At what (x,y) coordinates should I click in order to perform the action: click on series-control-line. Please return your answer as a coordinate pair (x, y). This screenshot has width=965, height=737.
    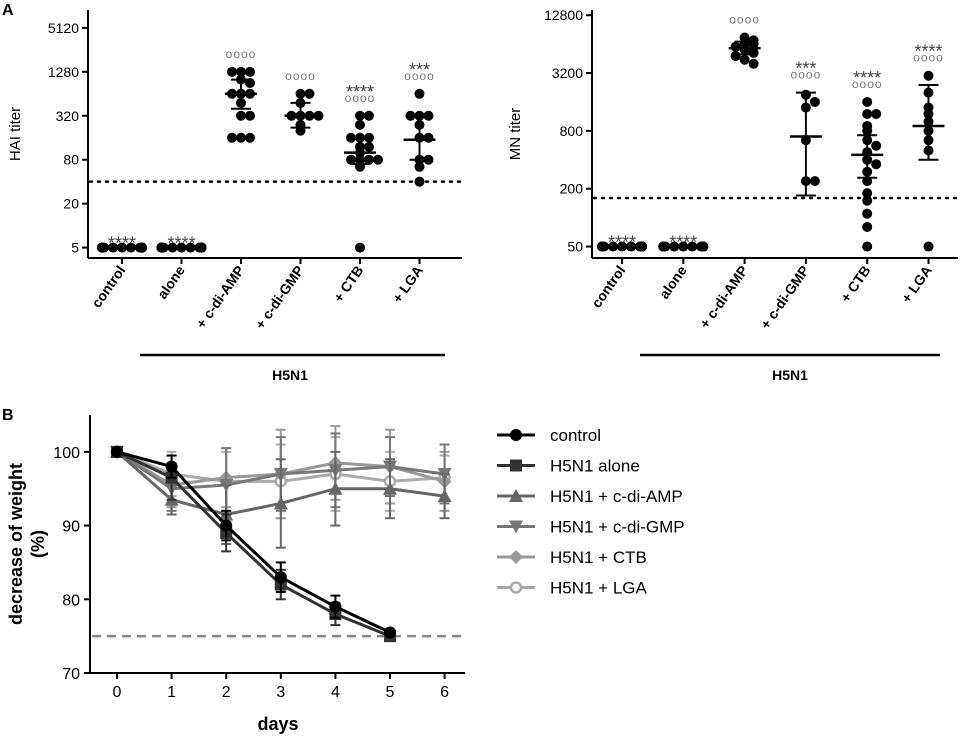
    Looking at the image, I should click on (253, 542).